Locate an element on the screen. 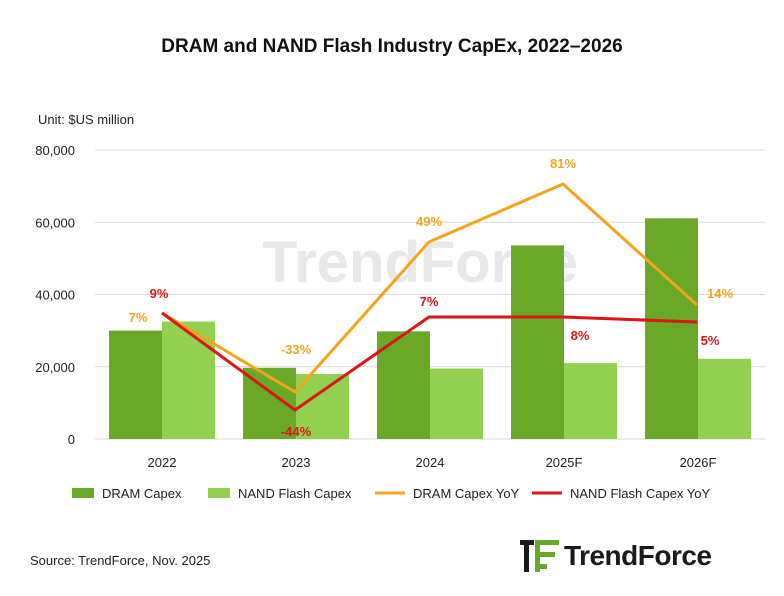  dram-yoy-label: 49% is located at coordinates (429, 221).